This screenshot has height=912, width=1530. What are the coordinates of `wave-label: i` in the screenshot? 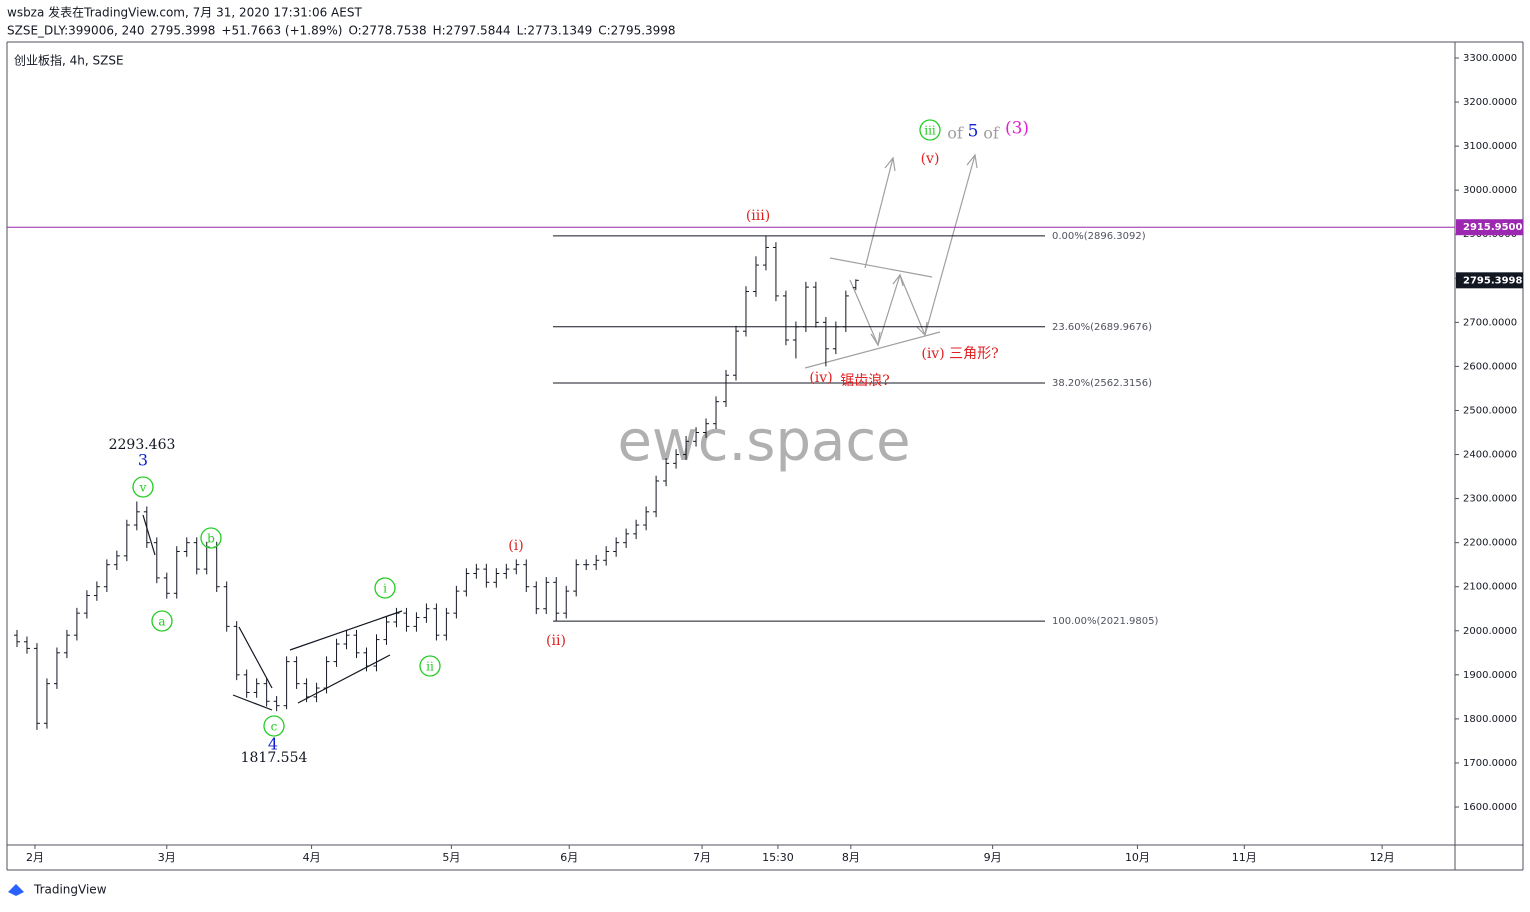 It's located at (385, 589).